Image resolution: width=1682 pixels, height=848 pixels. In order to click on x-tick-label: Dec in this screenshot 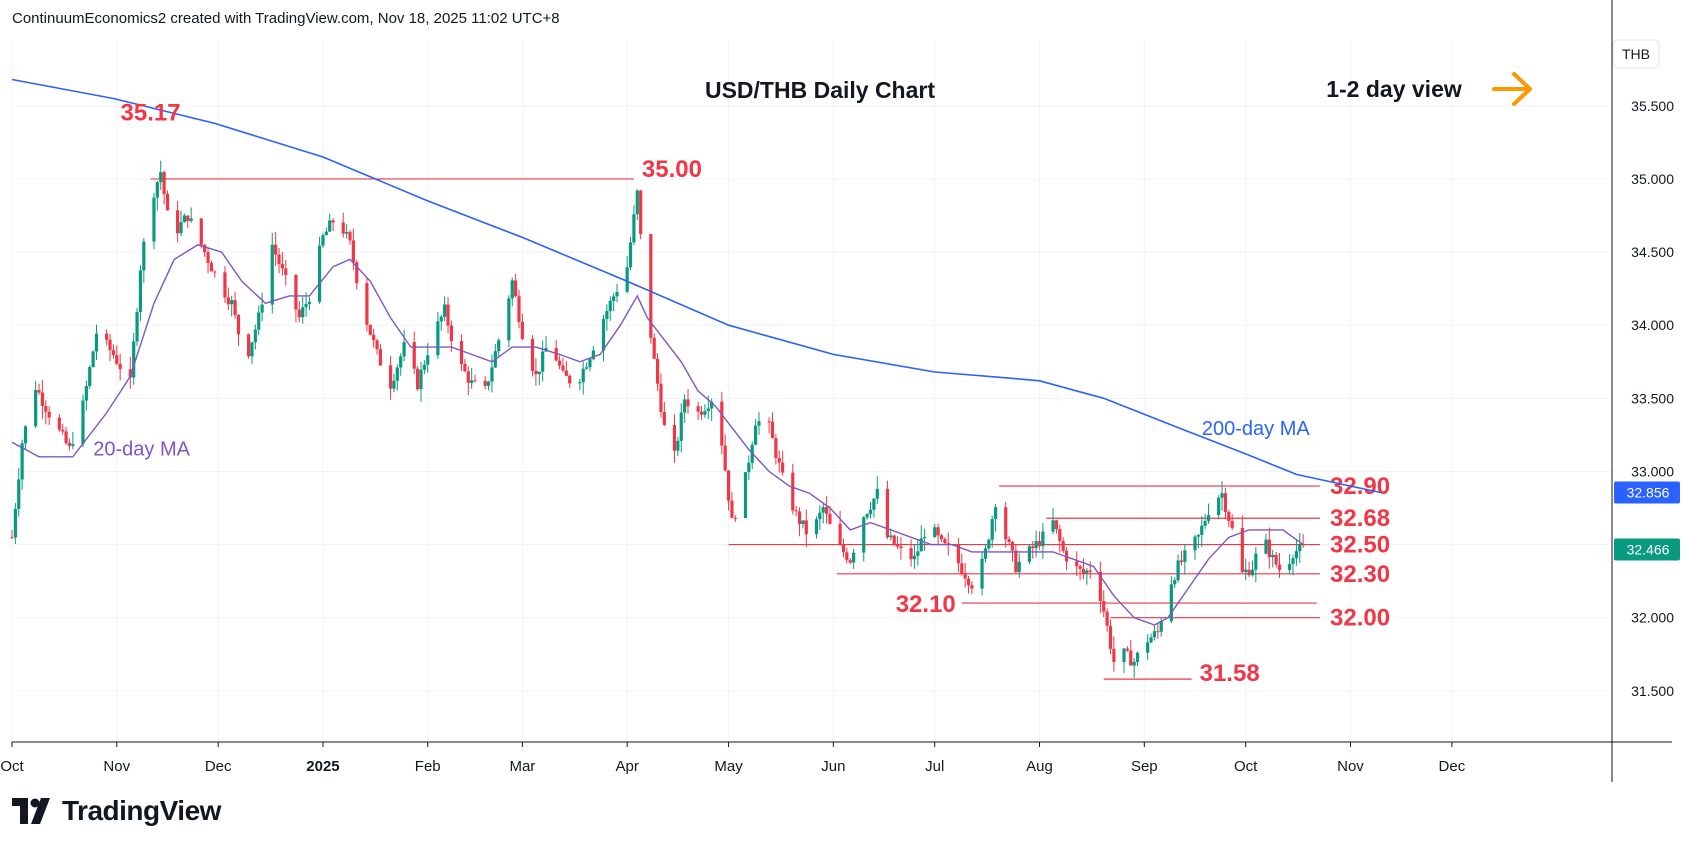, I will do `click(1452, 766)`.